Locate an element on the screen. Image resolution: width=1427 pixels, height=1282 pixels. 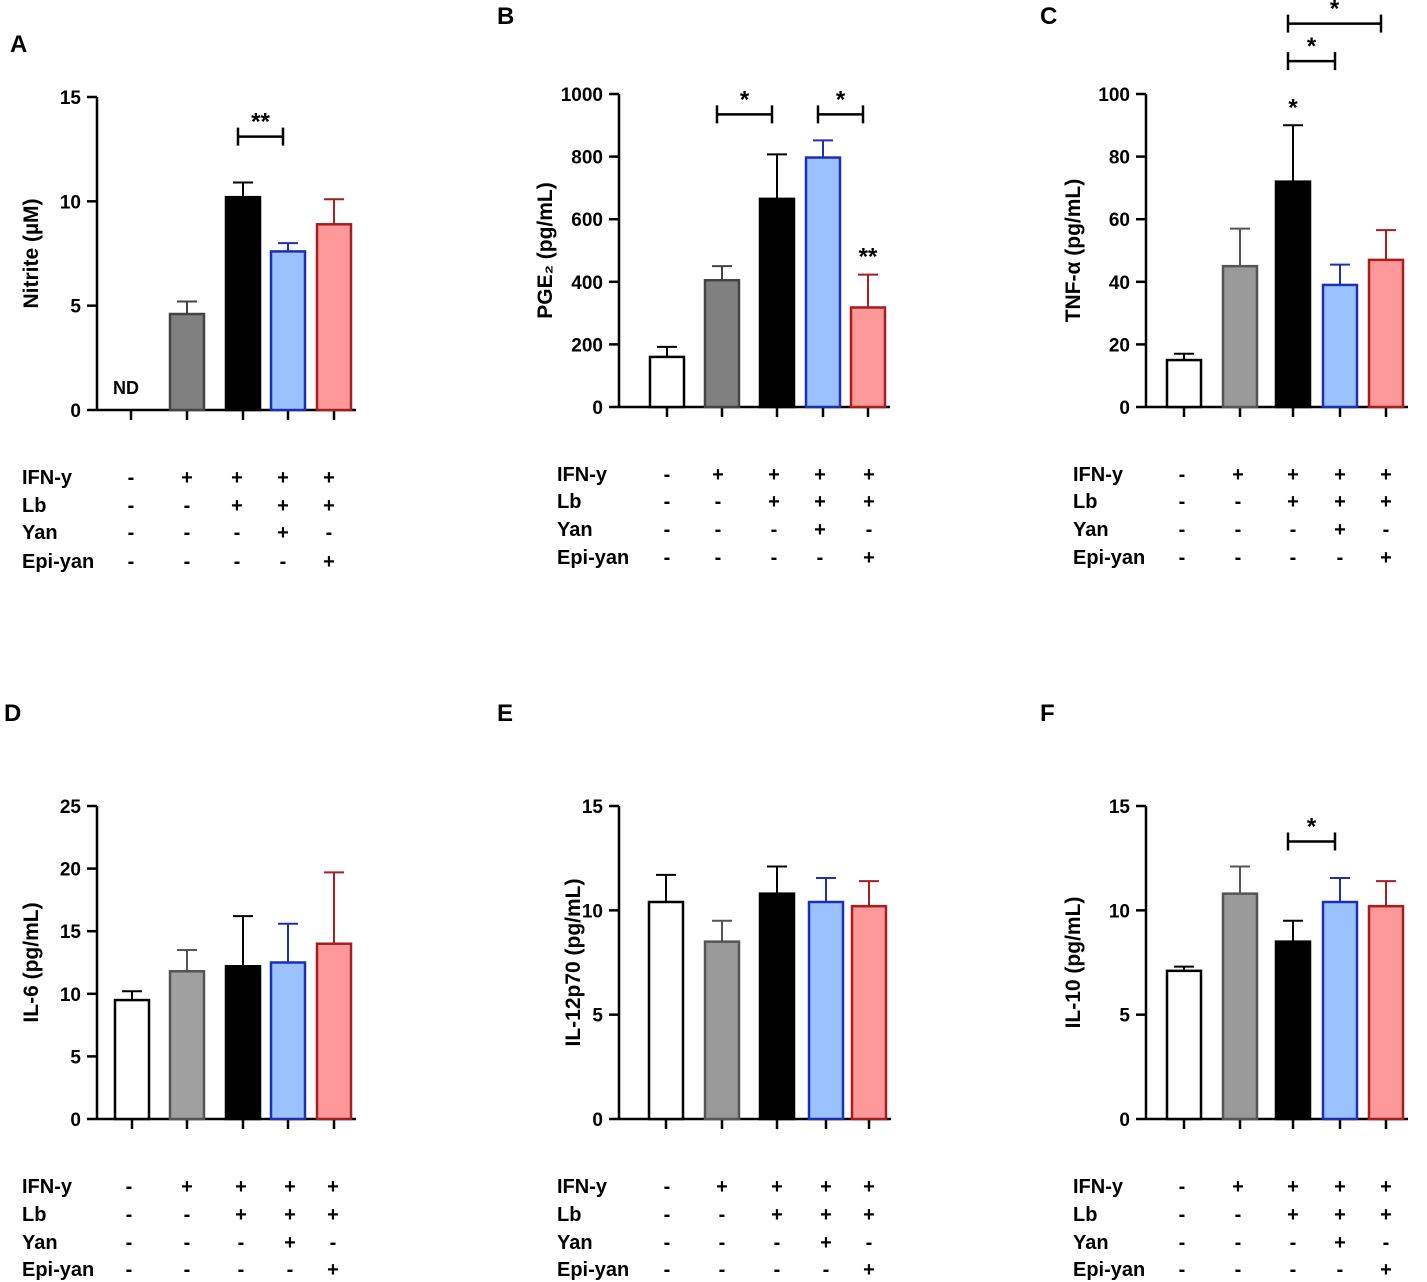
y-tick-label: 800 is located at coordinates (587, 158).